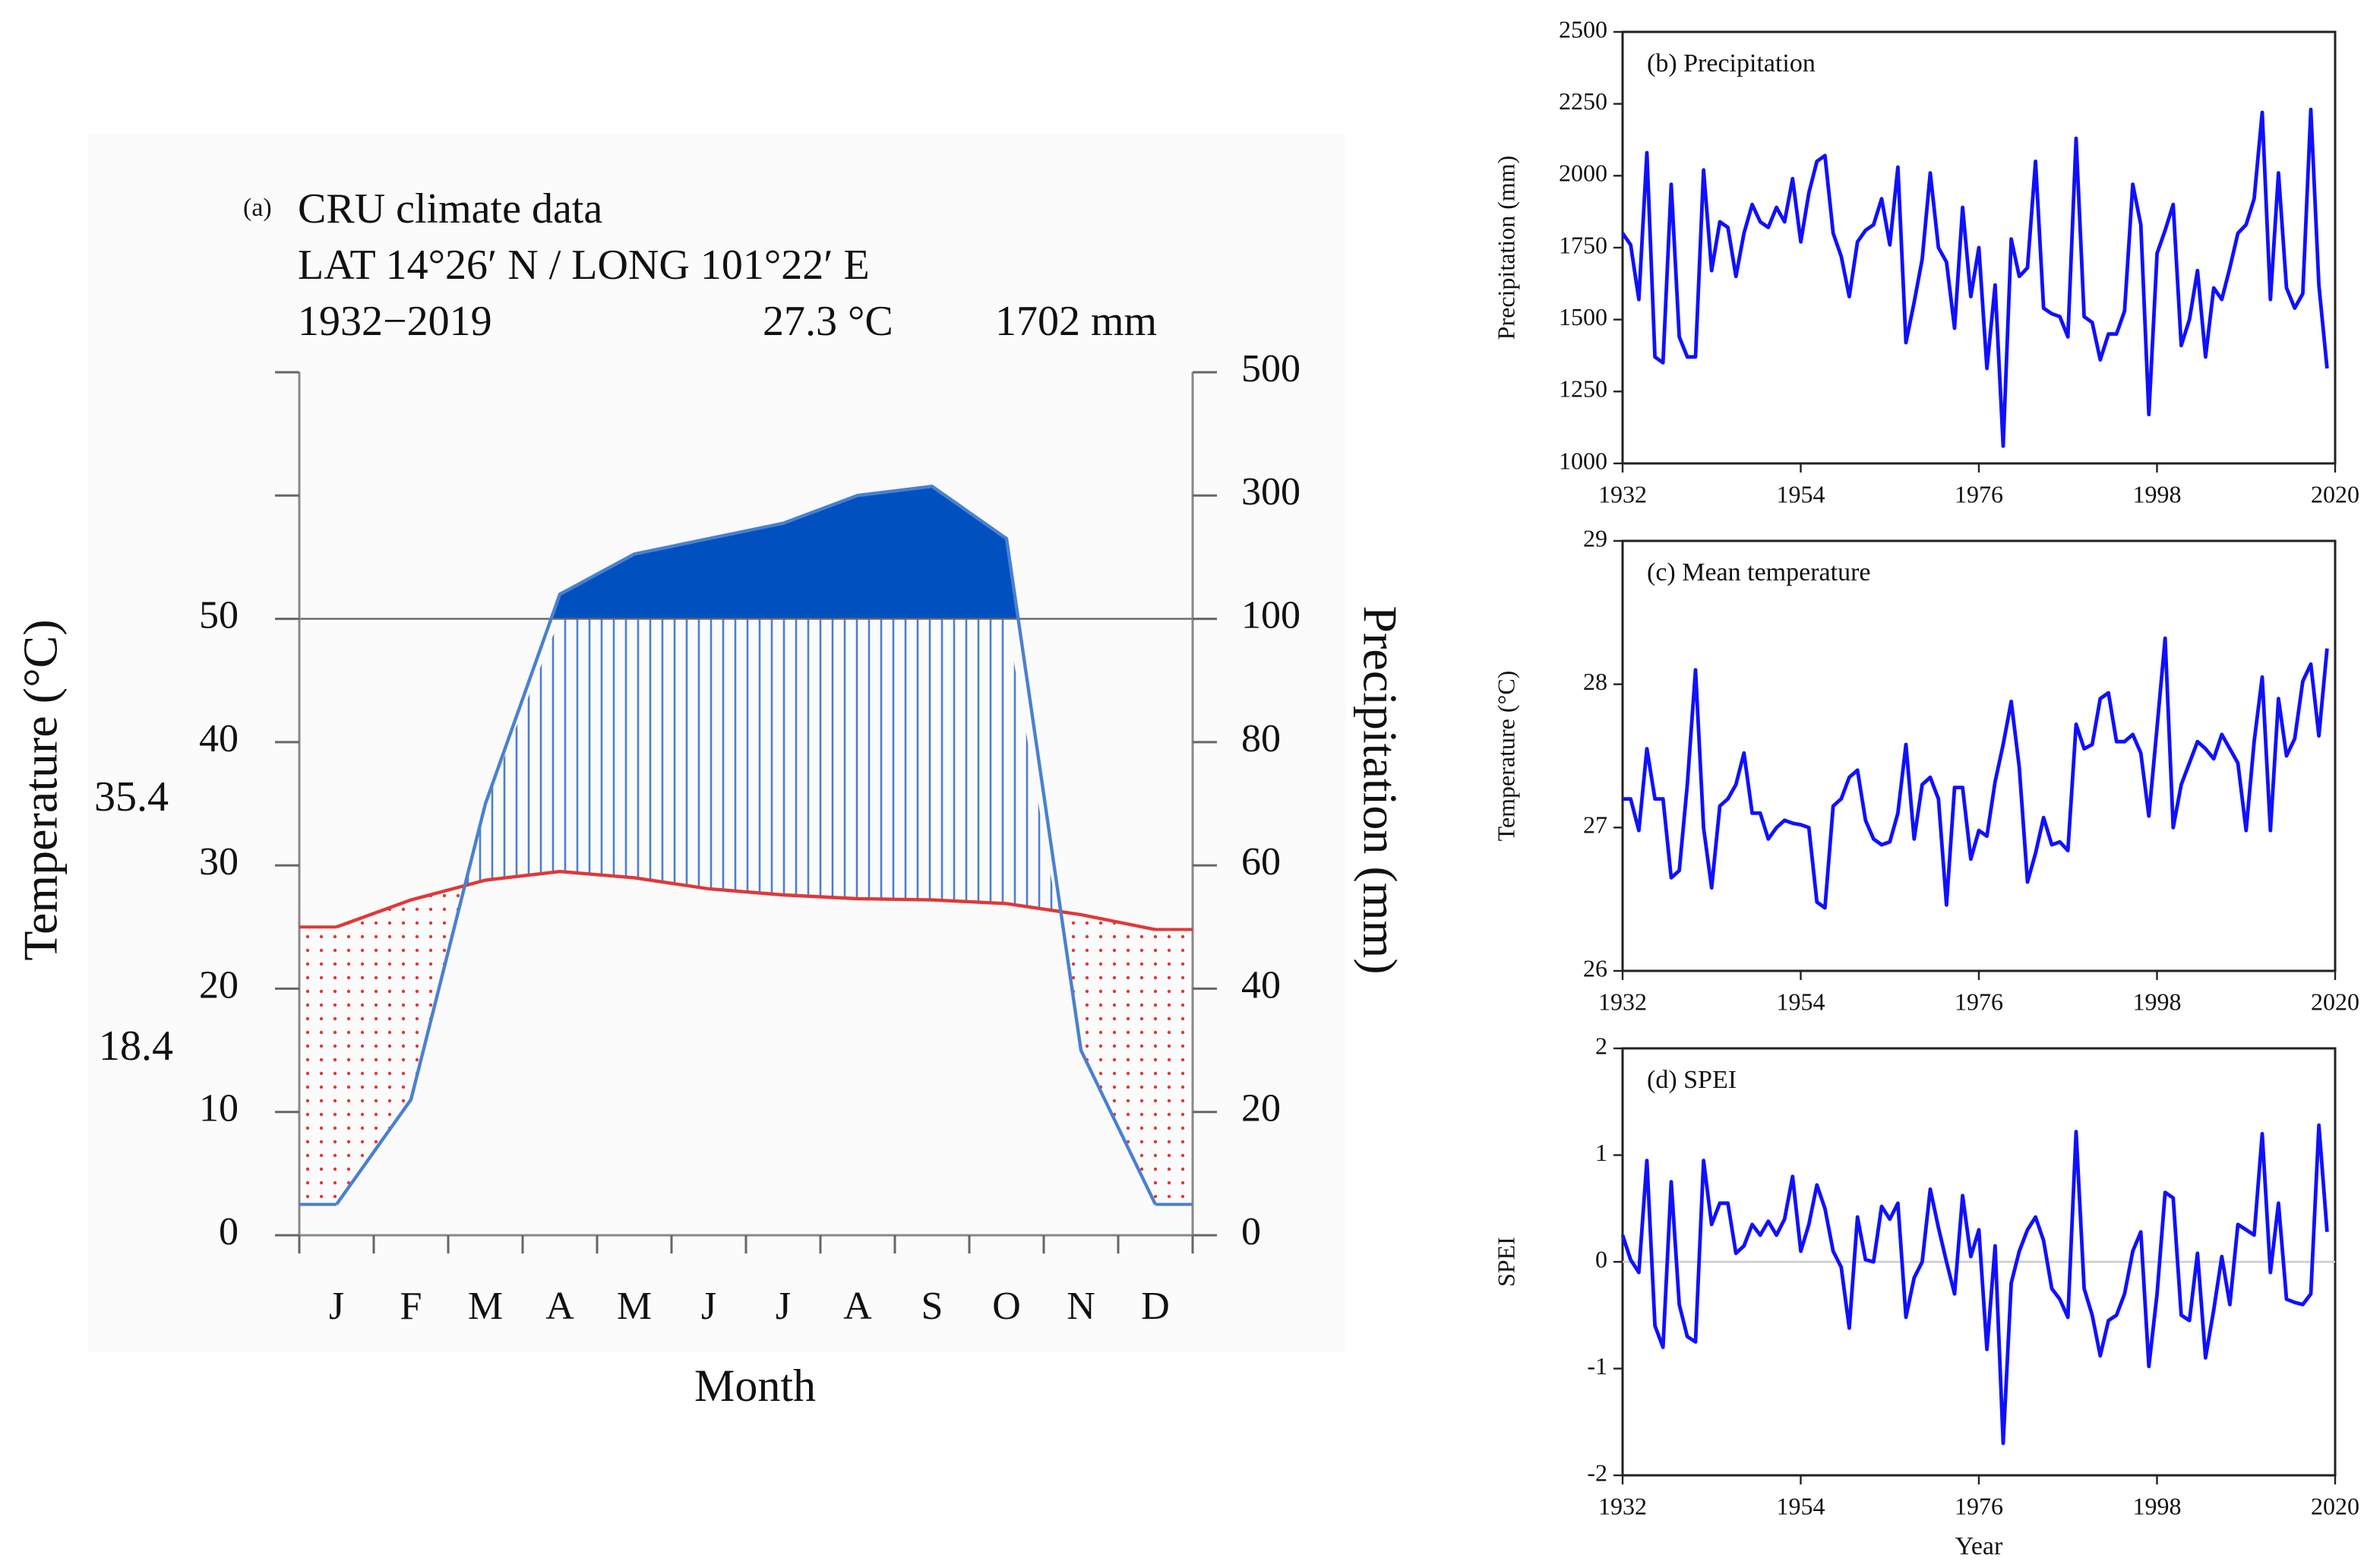 The image size is (2364, 1568). What do you see at coordinates (1759, 572) in the screenshot?
I see `panel-title: (c) Mean temperature` at bounding box center [1759, 572].